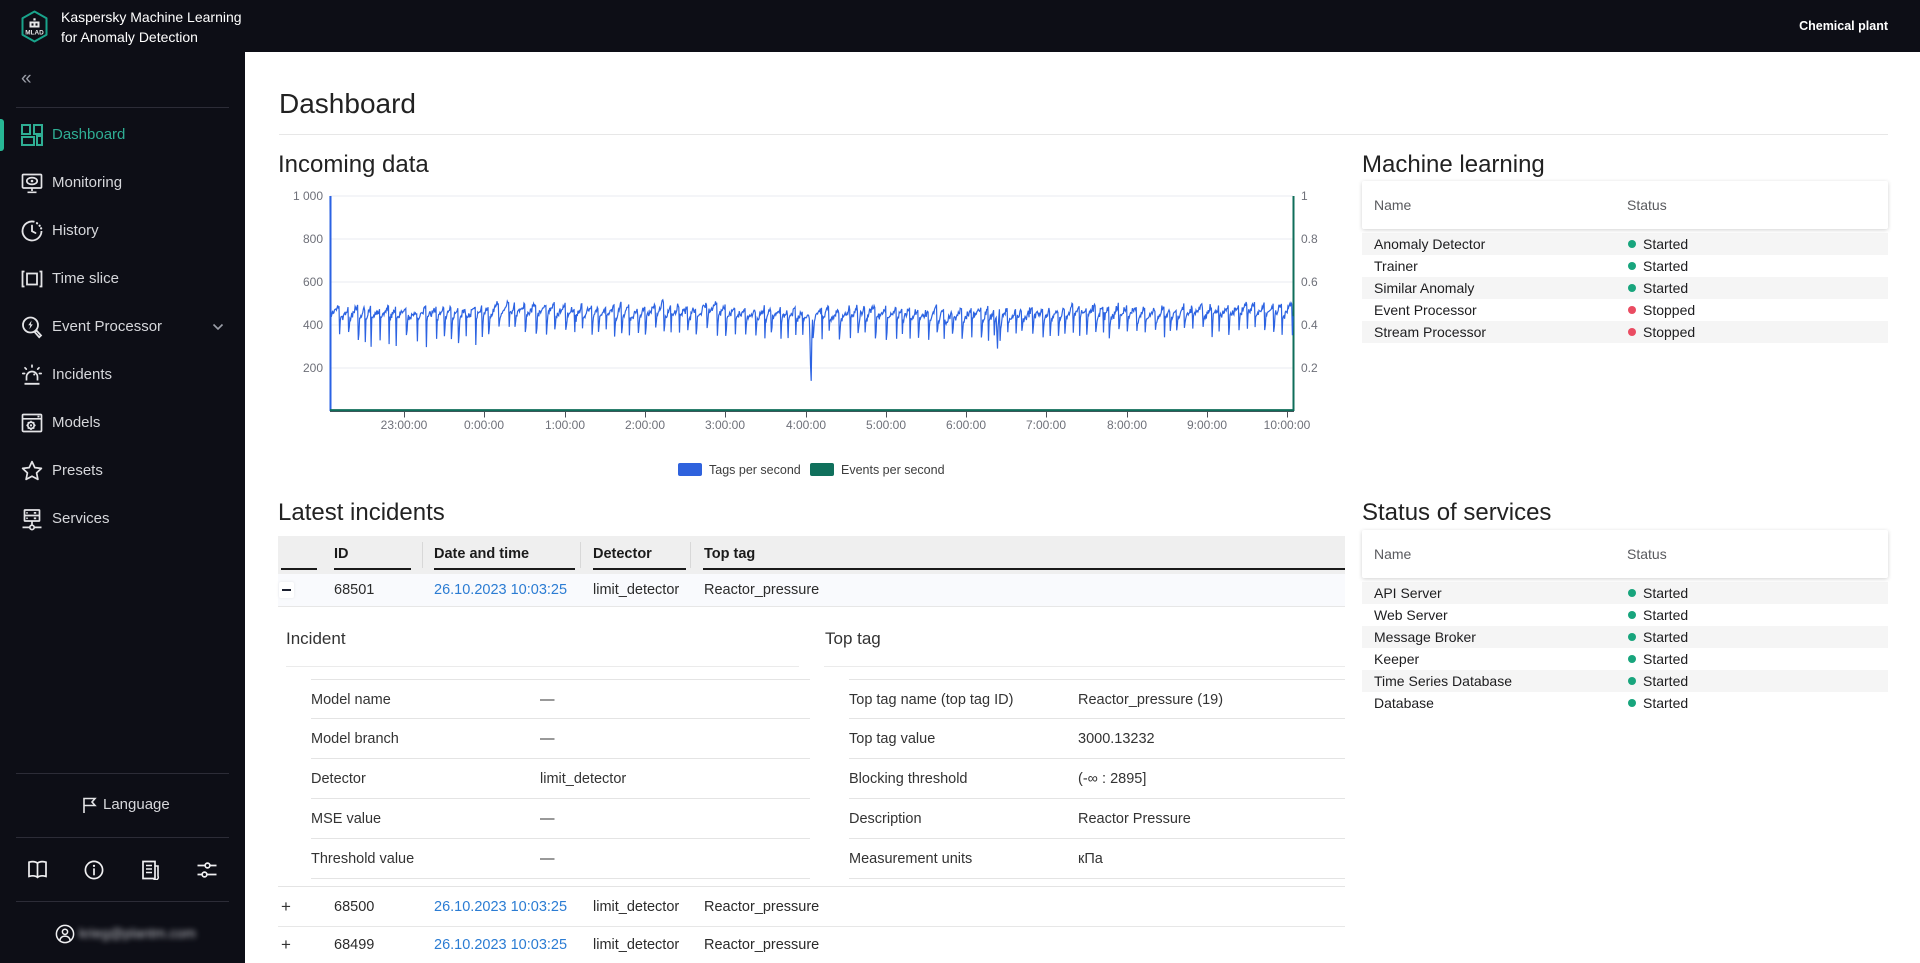  What do you see at coordinates (565, 425) in the screenshot?
I see `svg-text: 1:00:00` at bounding box center [565, 425].